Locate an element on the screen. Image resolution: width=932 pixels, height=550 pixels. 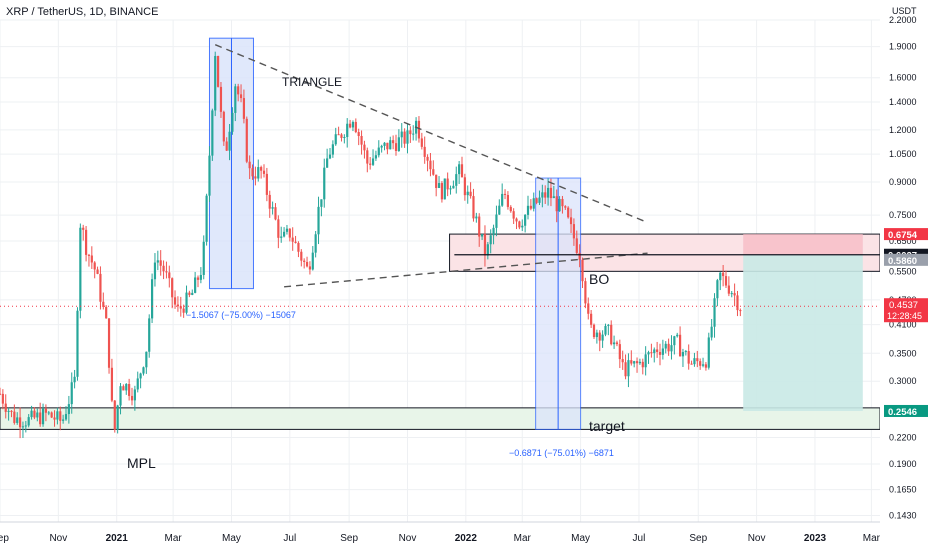
y-tick-label: 0.1650 is located at coordinates (903, 490).